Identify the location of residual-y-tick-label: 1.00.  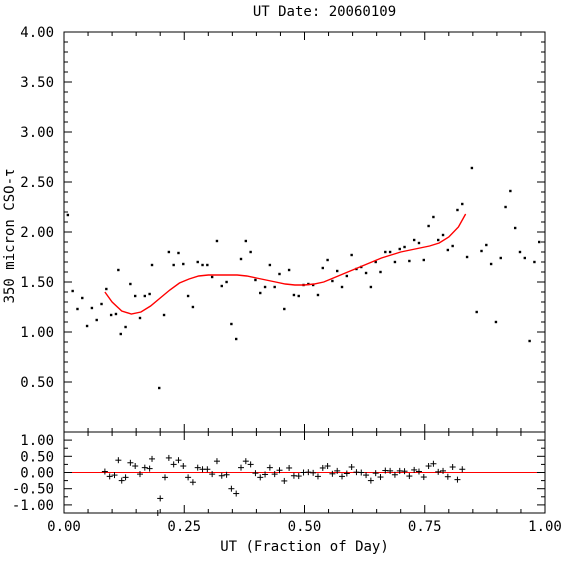
(37, 441).